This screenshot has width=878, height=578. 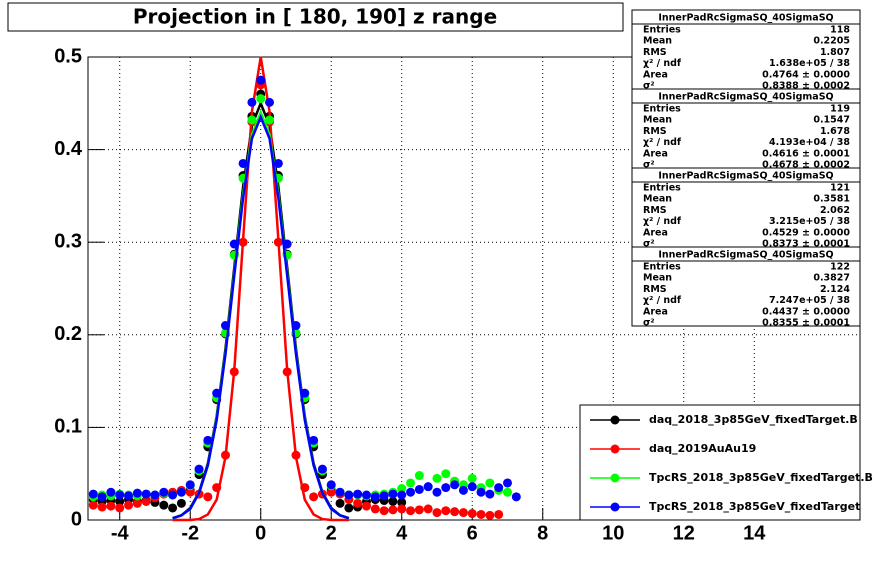 What do you see at coordinates (657, 120) in the screenshot?
I see `stats-label: Mean` at bounding box center [657, 120].